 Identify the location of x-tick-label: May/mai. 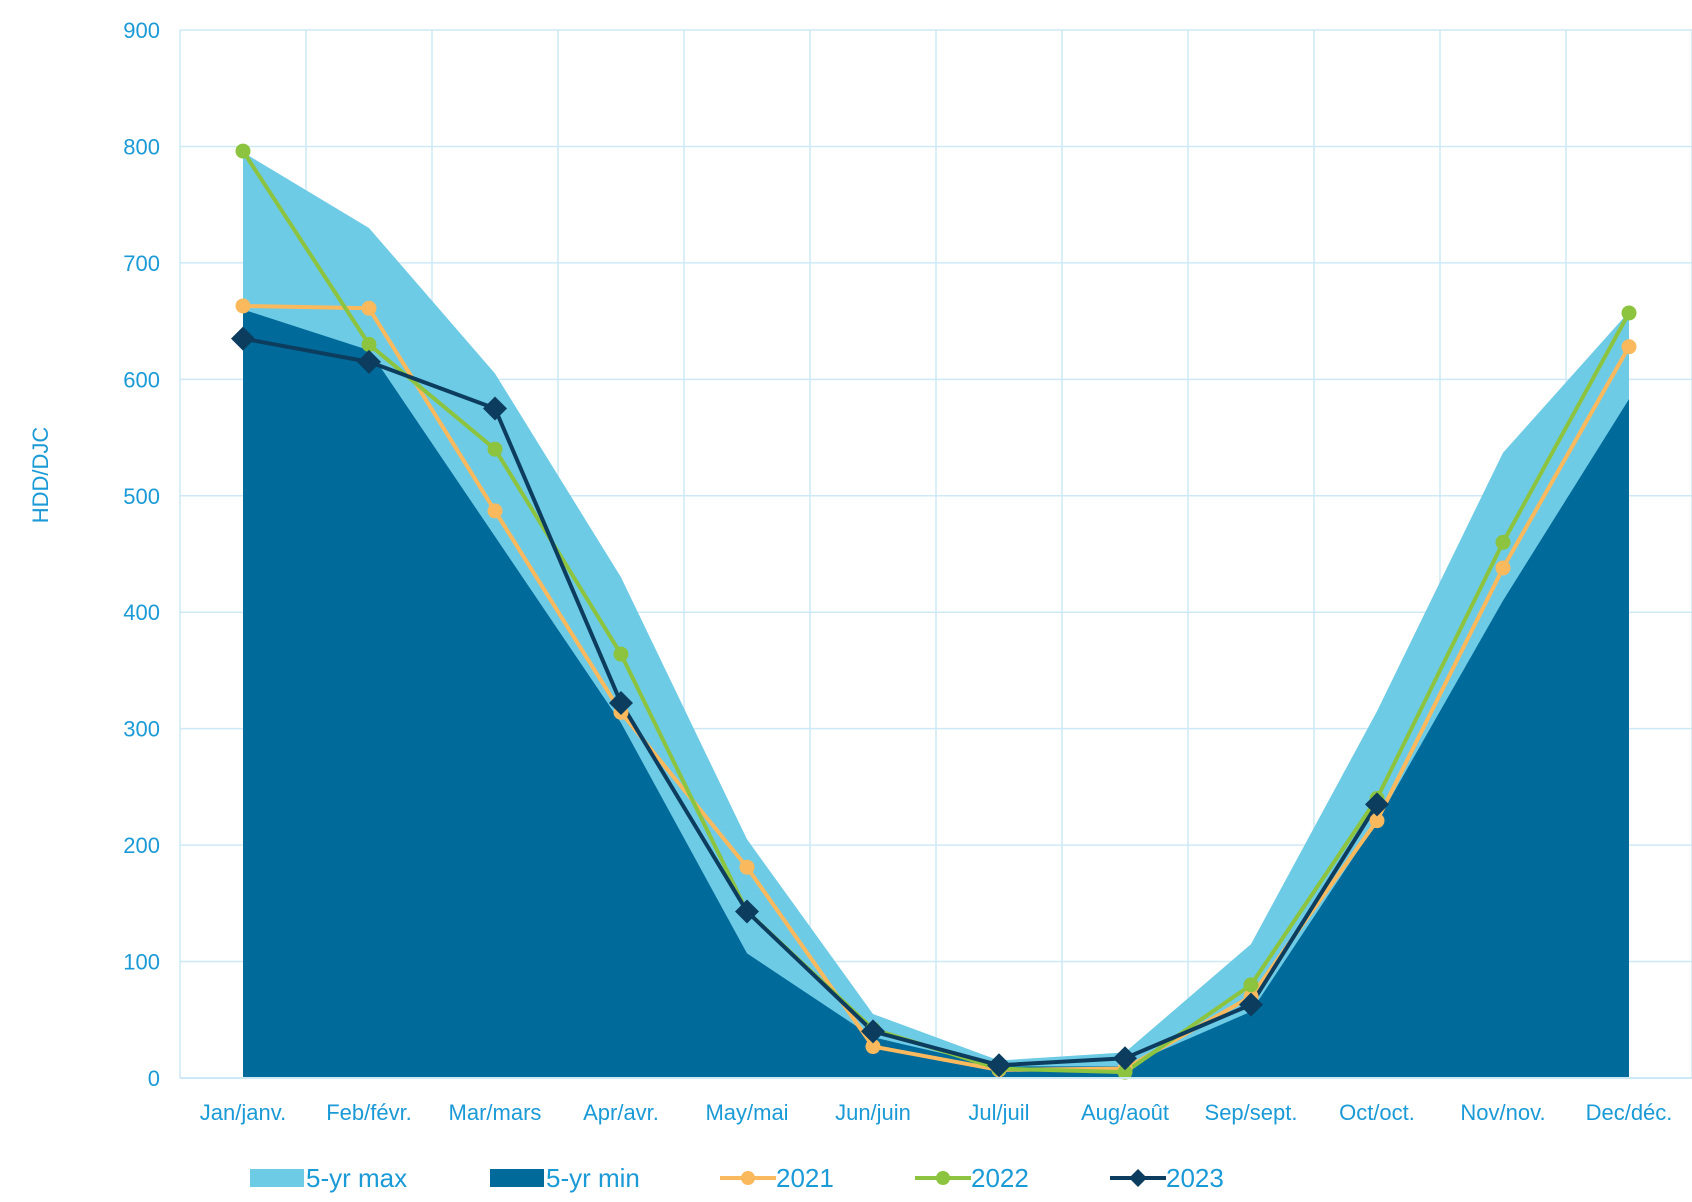
(746, 1112).